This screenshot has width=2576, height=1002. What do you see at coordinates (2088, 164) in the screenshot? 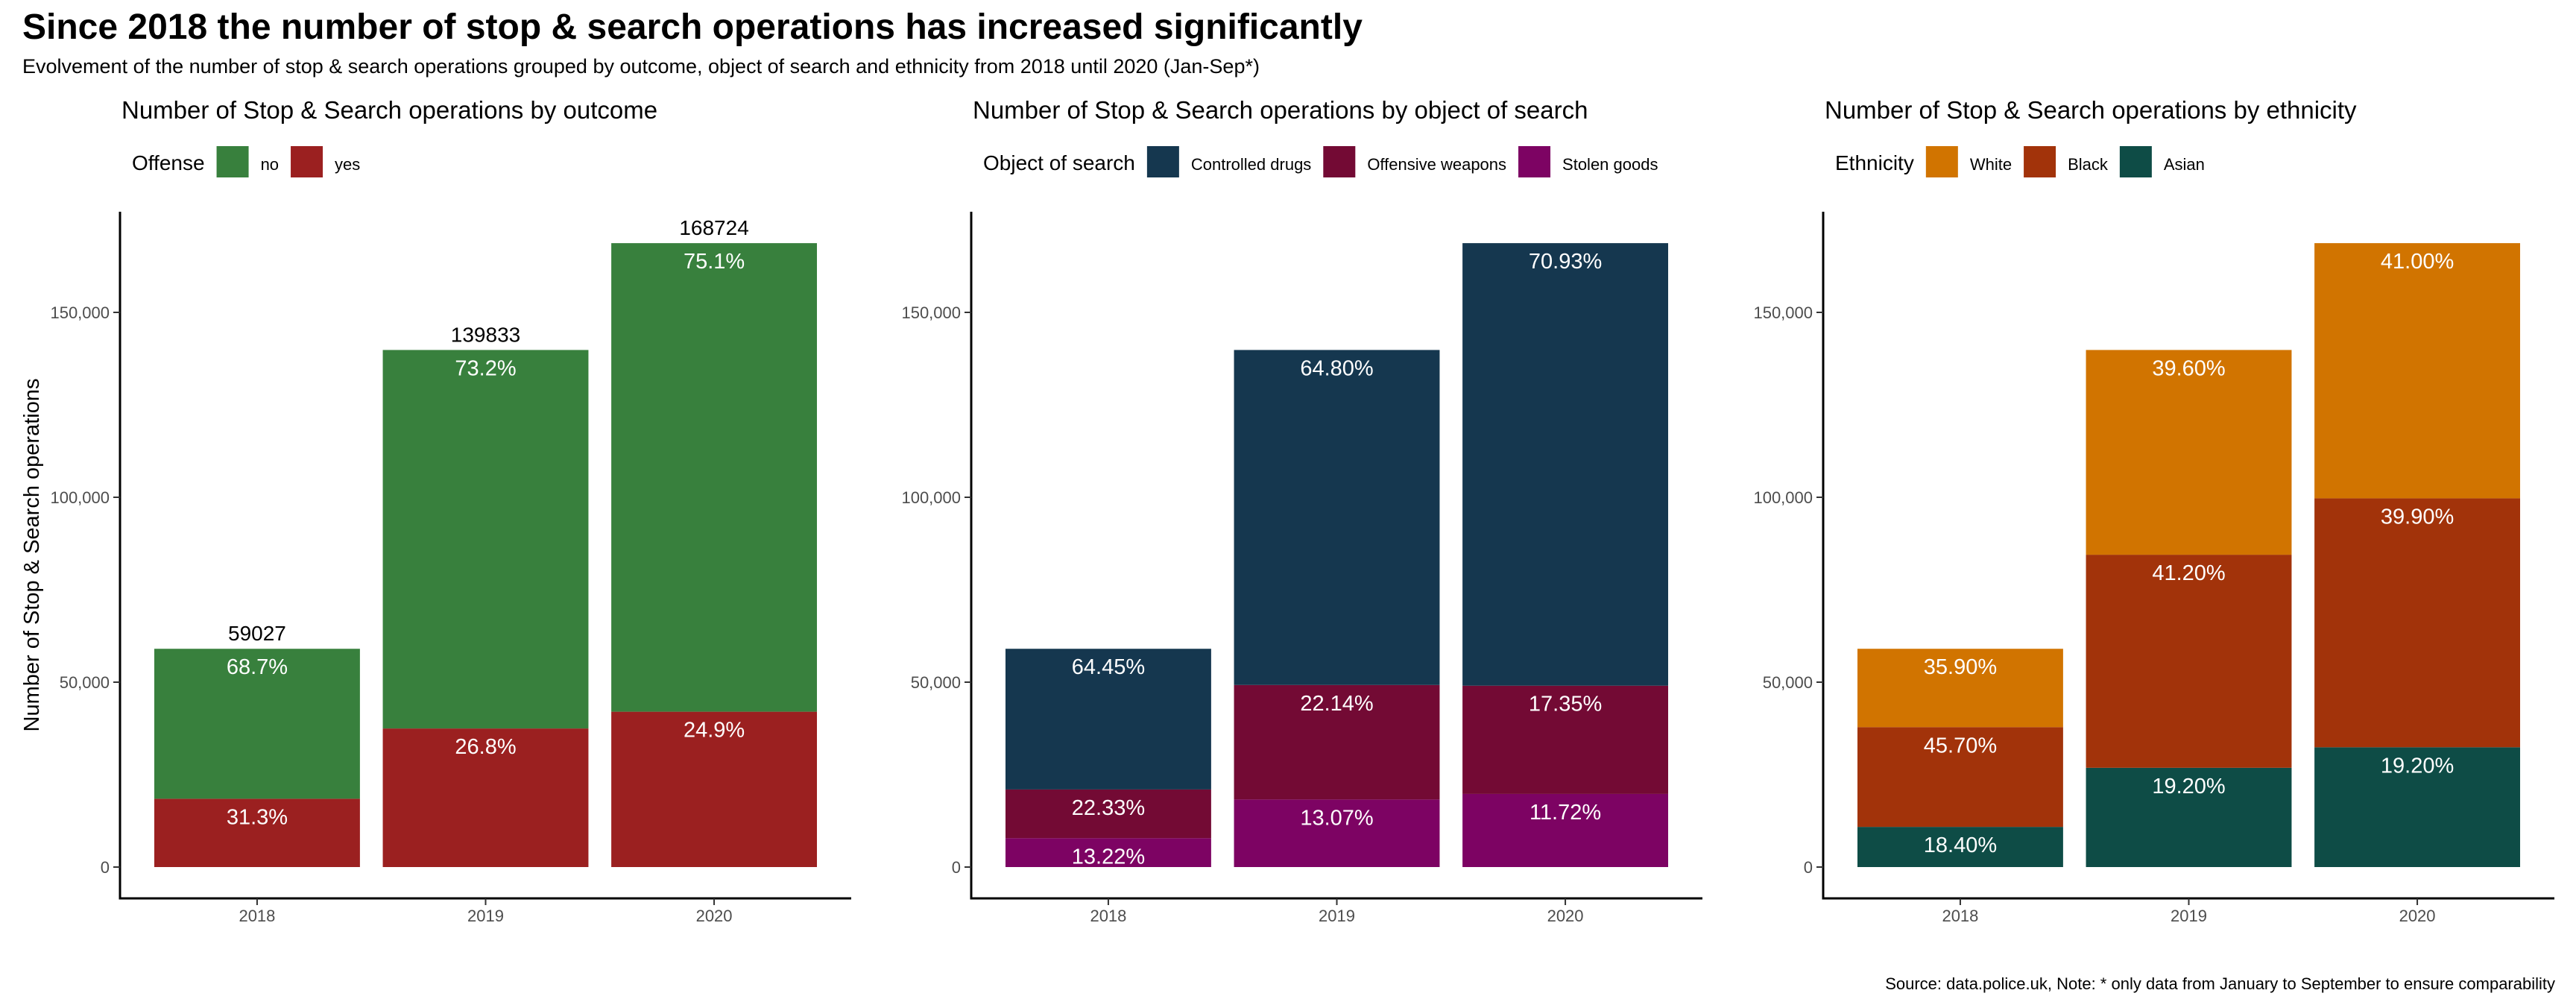
I see `legend-label: Black` at bounding box center [2088, 164].